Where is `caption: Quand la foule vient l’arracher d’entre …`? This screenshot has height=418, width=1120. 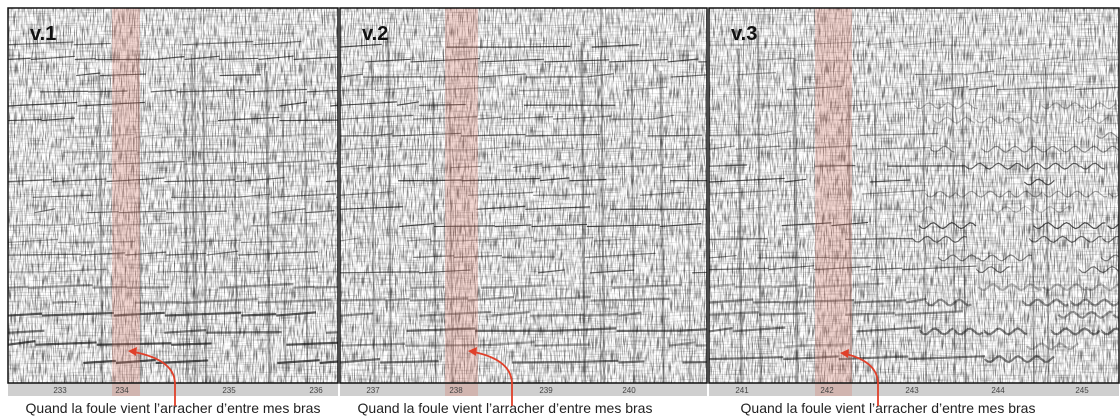
caption: Quand la foule vient l’arracher d’entre … is located at coordinates (888, 408).